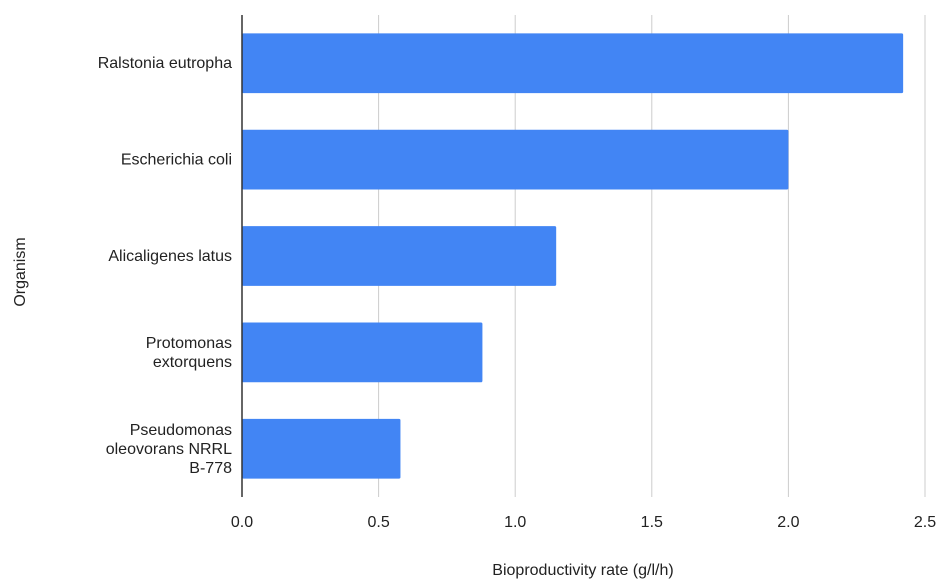 The image size is (941, 579). What do you see at coordinates (788, 522) in the screenshot?
I see `x-tick-label: 2.0` at bounding box center [788, 522].